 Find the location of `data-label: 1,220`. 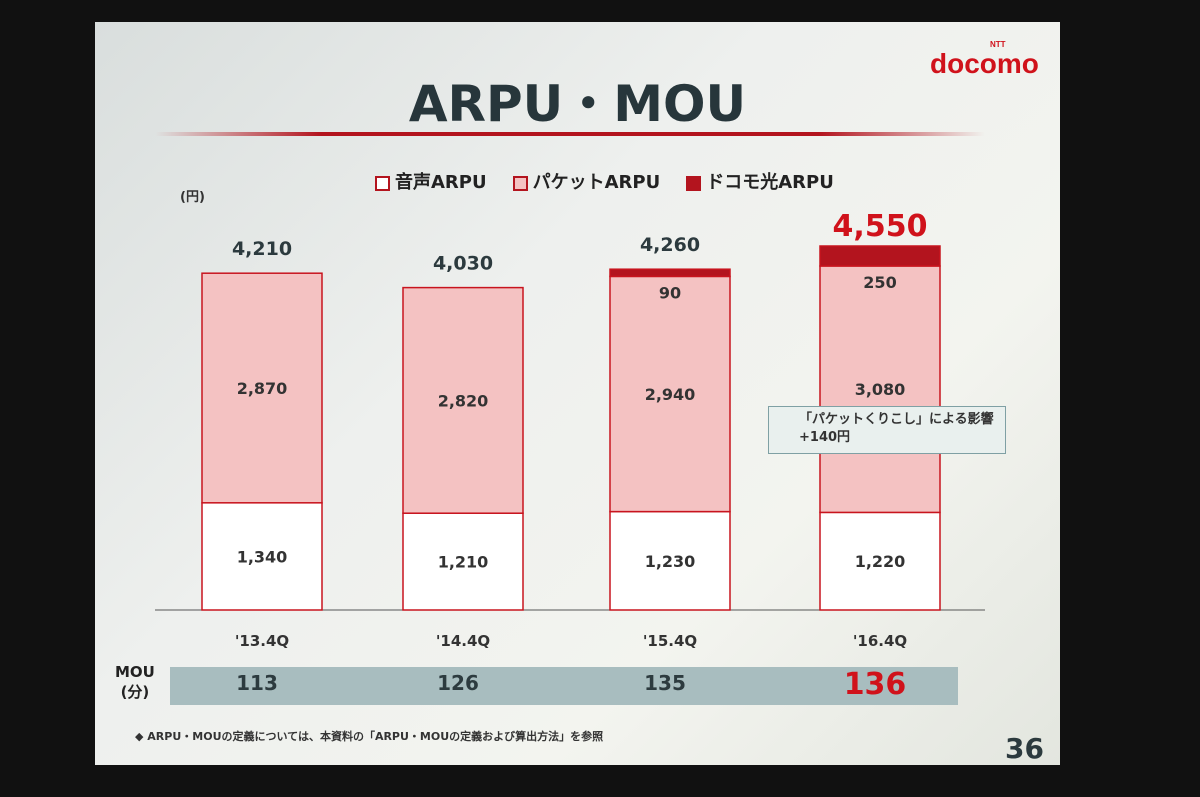

data-label: 1,220 is located at coordinates (880, 561).